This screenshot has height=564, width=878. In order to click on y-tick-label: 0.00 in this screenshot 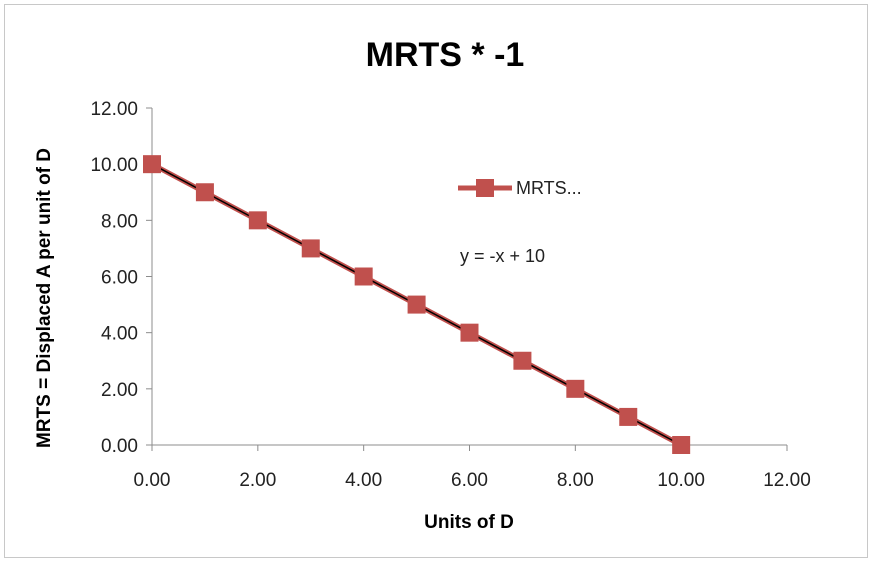, I will do `click(119, 446)`.